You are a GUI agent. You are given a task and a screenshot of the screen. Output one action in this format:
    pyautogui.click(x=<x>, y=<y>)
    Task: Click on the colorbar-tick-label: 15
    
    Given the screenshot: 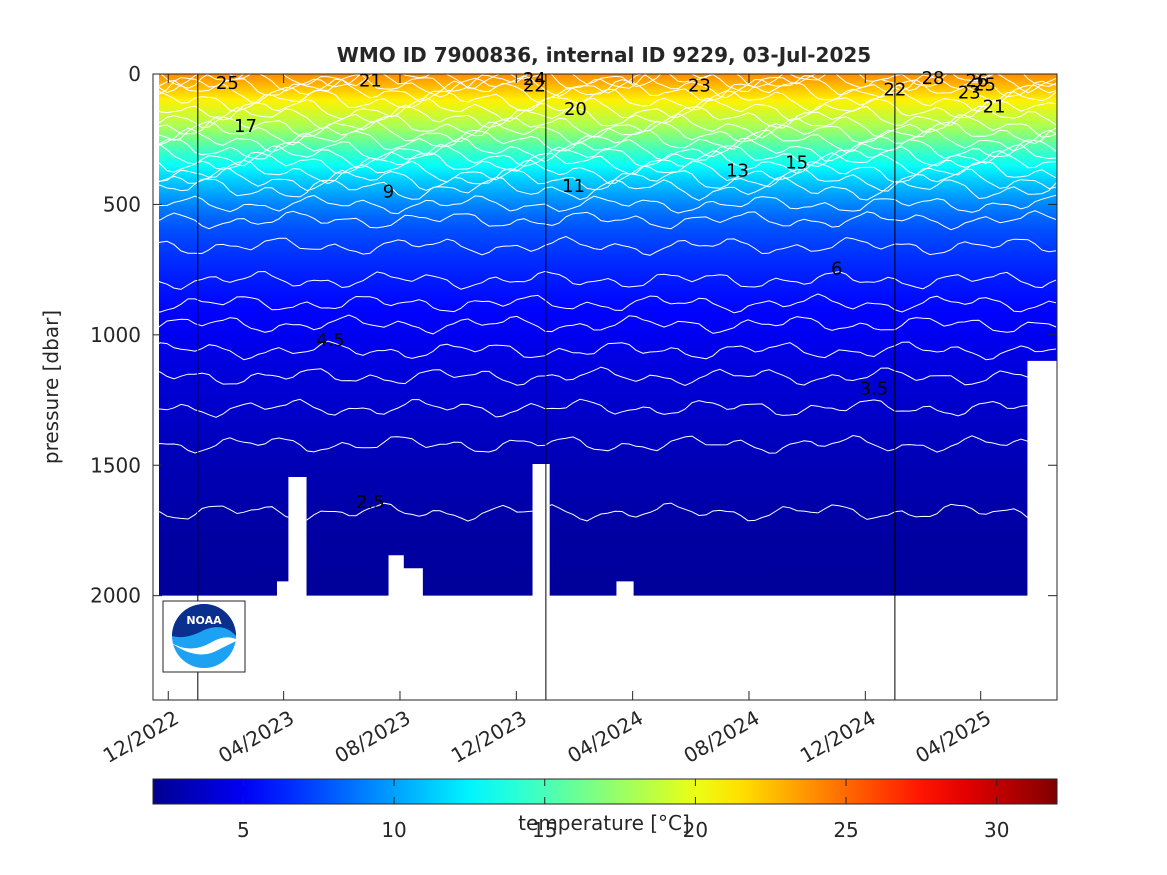 What is the action you would take?
    pyautogui.click(x=544, y=830)
    